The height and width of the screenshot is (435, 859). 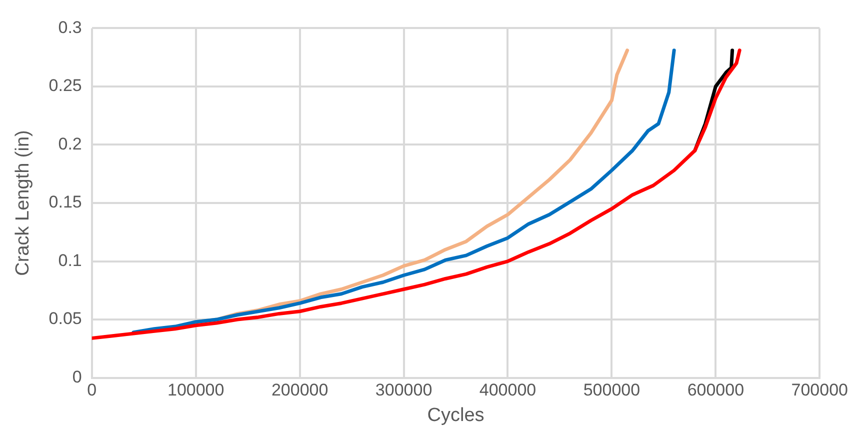 I want to click on x-tick-label: 500000, so click(x=611, y=390).